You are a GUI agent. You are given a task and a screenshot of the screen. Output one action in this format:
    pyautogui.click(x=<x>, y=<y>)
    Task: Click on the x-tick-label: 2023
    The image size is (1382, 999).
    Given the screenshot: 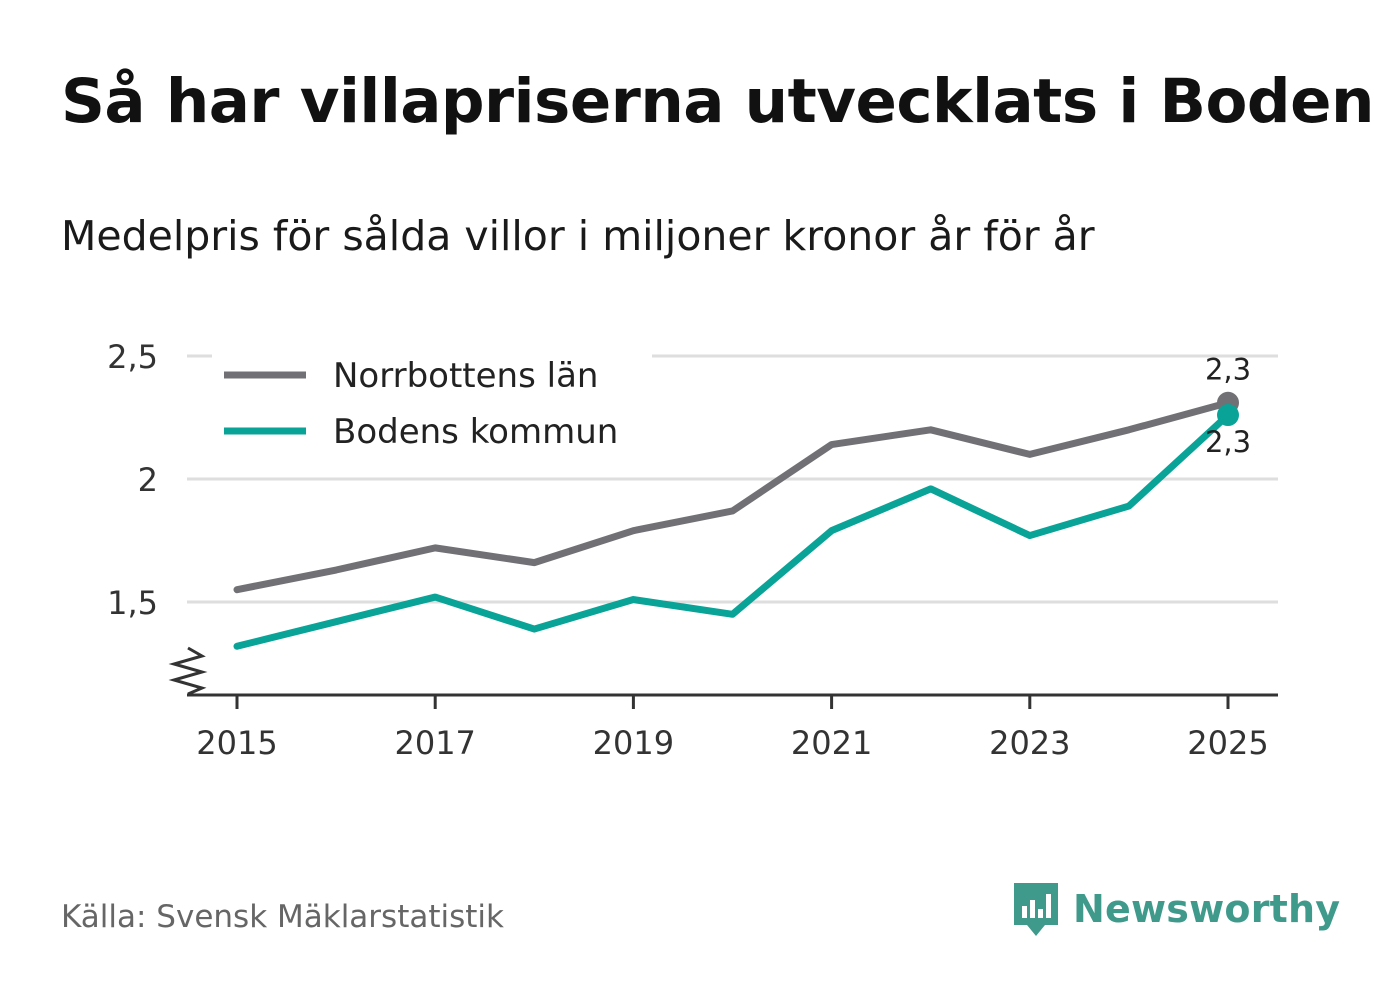 What is the action you would take?
    pyautogui.click(x=1029, y=743)
    